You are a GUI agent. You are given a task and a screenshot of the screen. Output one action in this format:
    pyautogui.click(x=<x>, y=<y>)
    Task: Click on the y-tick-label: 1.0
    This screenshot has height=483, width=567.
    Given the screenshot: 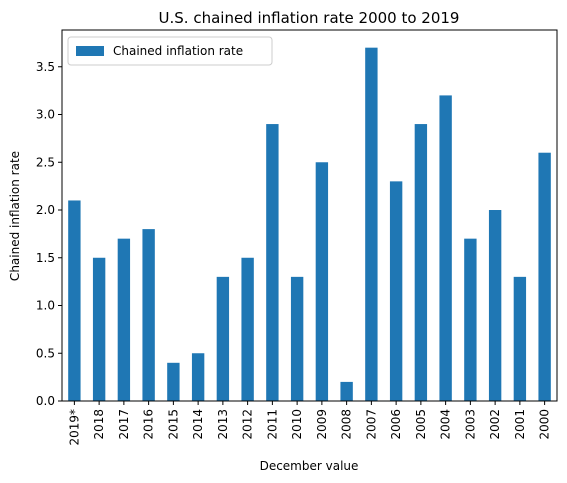 What is the action you would take?
    pyautogui.click(x=45, y=306)
    